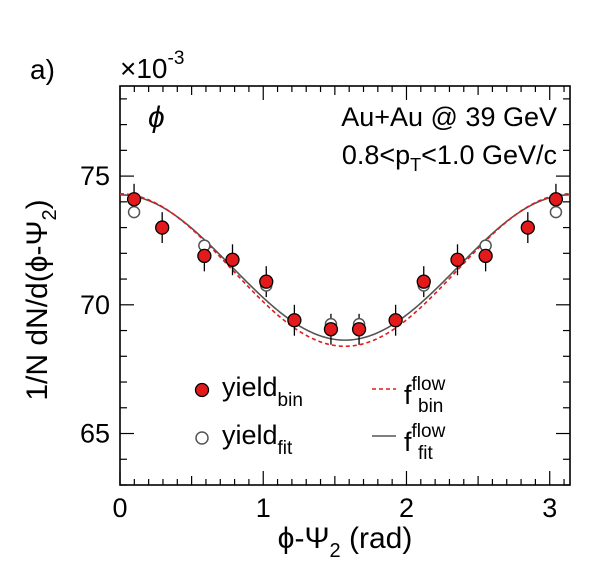 This screenshot has width=600, height=571. Describe the element at coordinates (250, 435) in the screenshot. I see `legend-yield-fit-main: yield` at that location.